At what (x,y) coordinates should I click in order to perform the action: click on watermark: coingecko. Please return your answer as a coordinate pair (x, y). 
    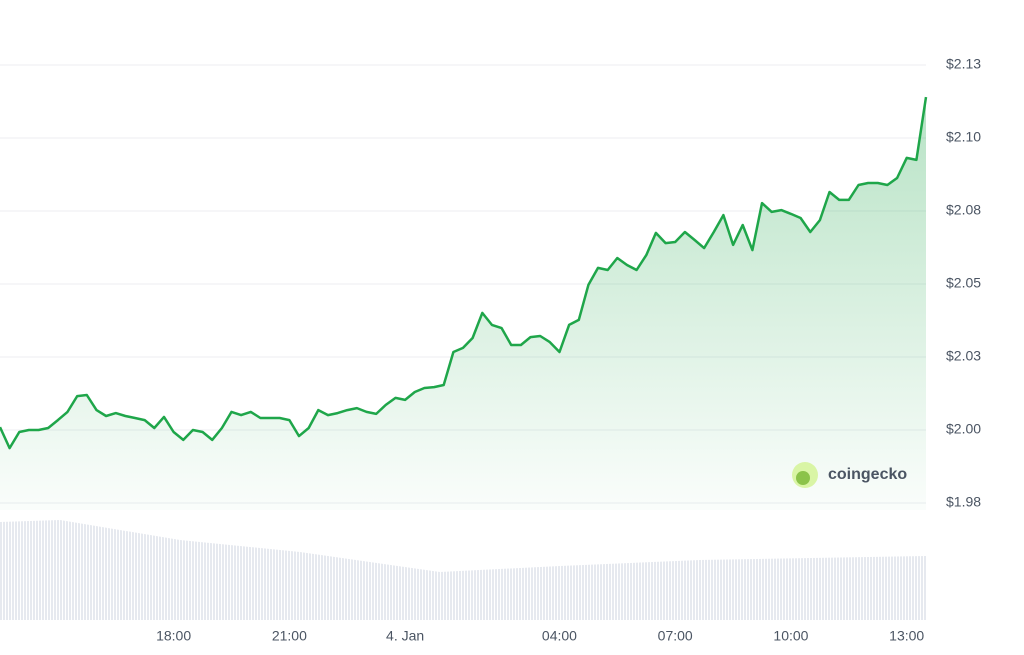
    Looking at the image, I should click on (849, 475).